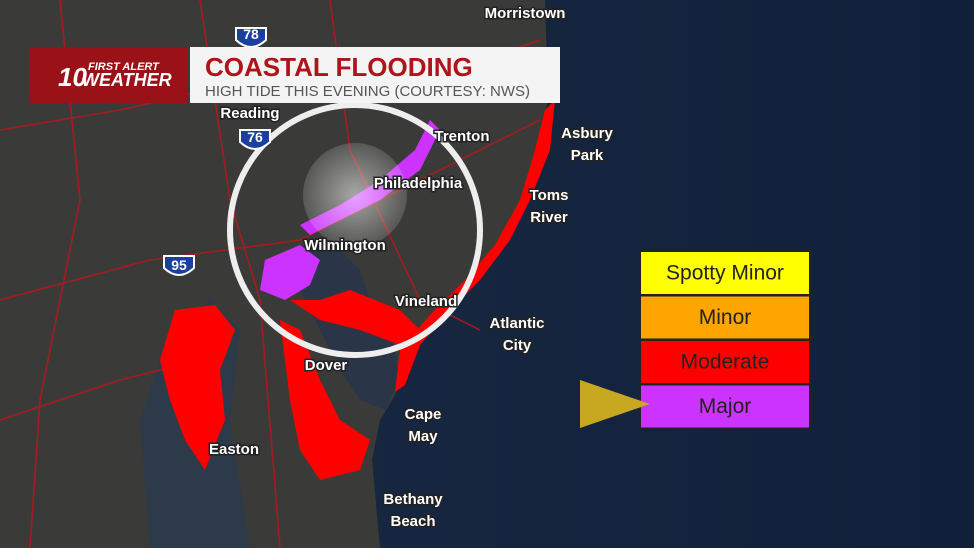 The width and height of the screenshot is (974, 548). Describe the element at coordinates (412, 521) in the screenshot. I see `place-label: Beach` at that location.